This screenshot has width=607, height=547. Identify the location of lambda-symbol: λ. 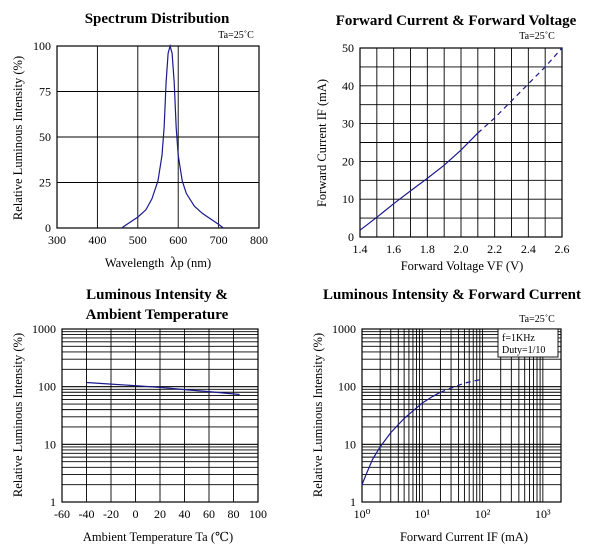
(174, 263).